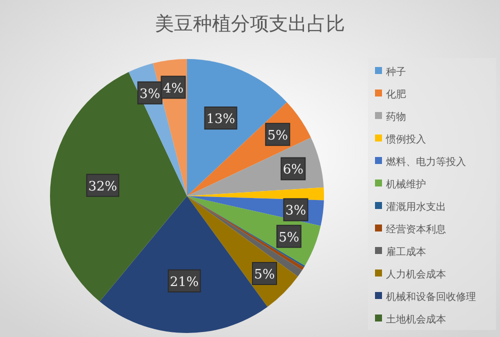  I want to click on data-label: 6%, so click(293, 170).